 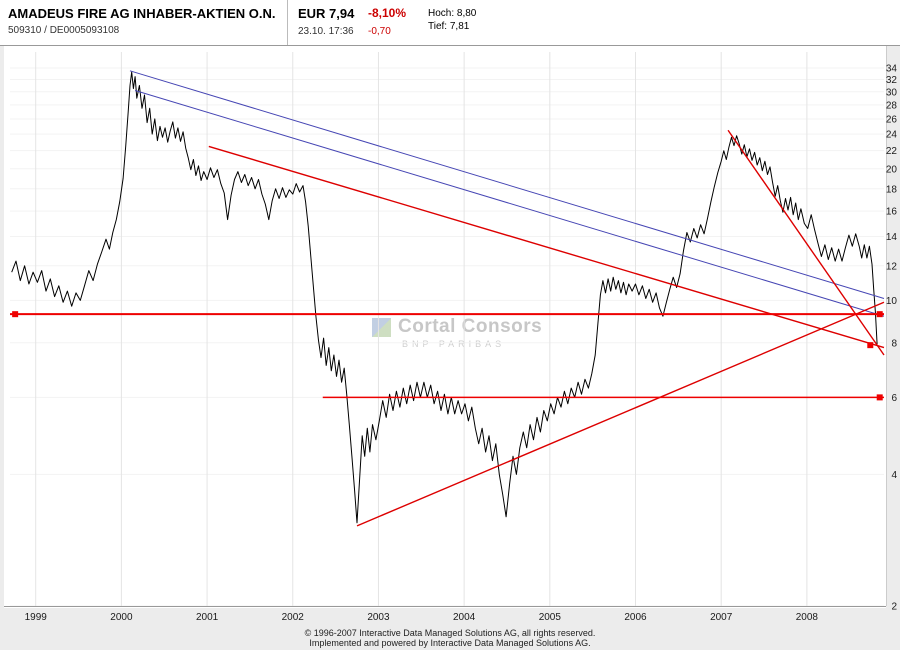 I want to click on svg-text: 2000, so click(x=121, y=617).